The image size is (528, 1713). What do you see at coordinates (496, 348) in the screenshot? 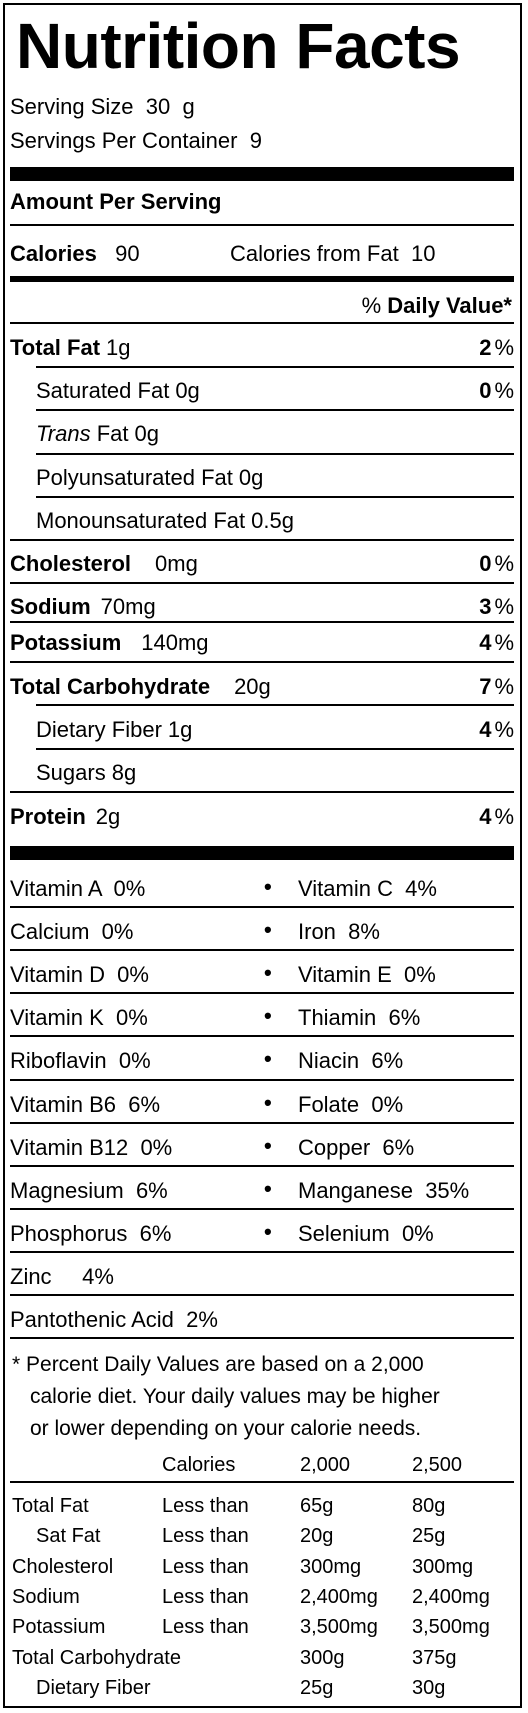
I see `nutrient-daily-value: 2%` at bounding box center [496, 348].